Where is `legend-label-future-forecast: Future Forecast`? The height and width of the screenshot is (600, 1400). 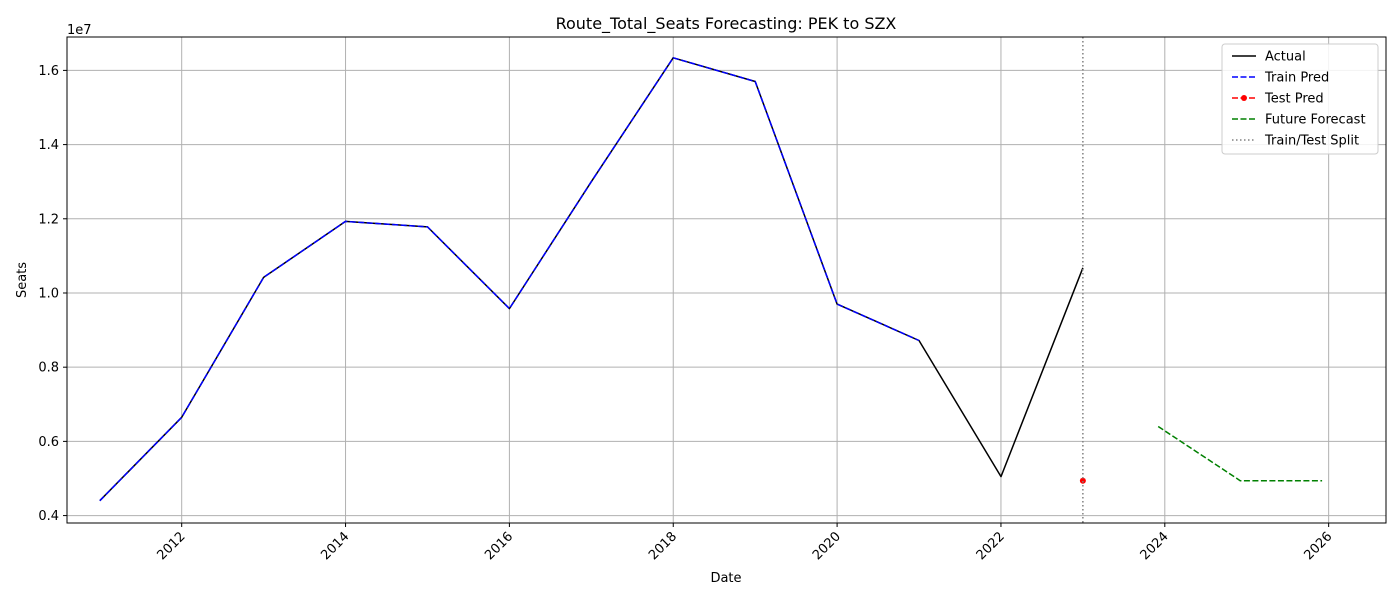
legend-label-future-forecast: Future Forecast is located at coordinates (1315, 120).